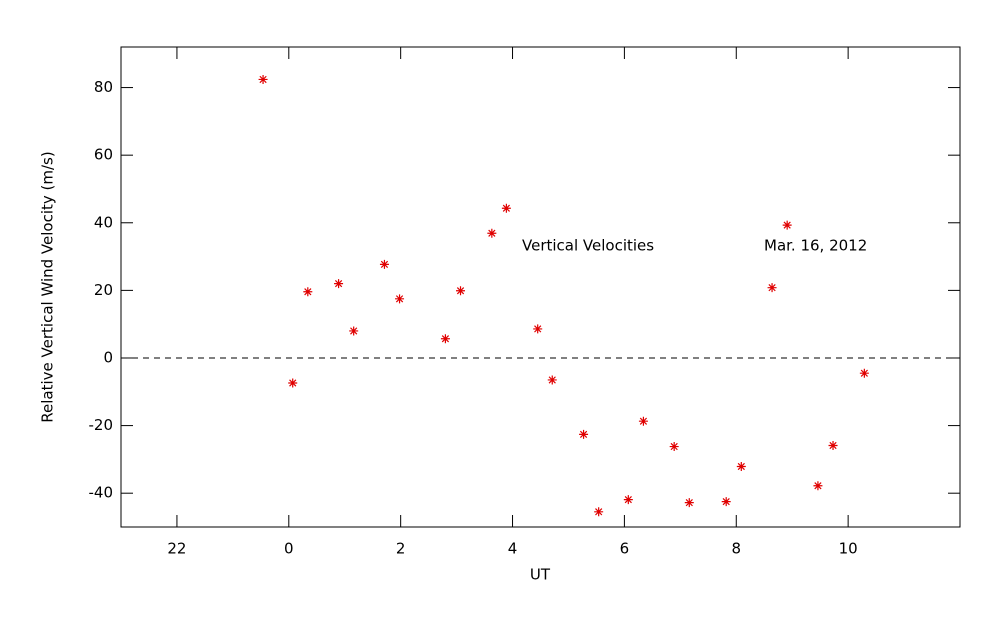  I want to click on y-axis-label: Relative Vertical Wind Velocity (m/s), so click(48, 286).